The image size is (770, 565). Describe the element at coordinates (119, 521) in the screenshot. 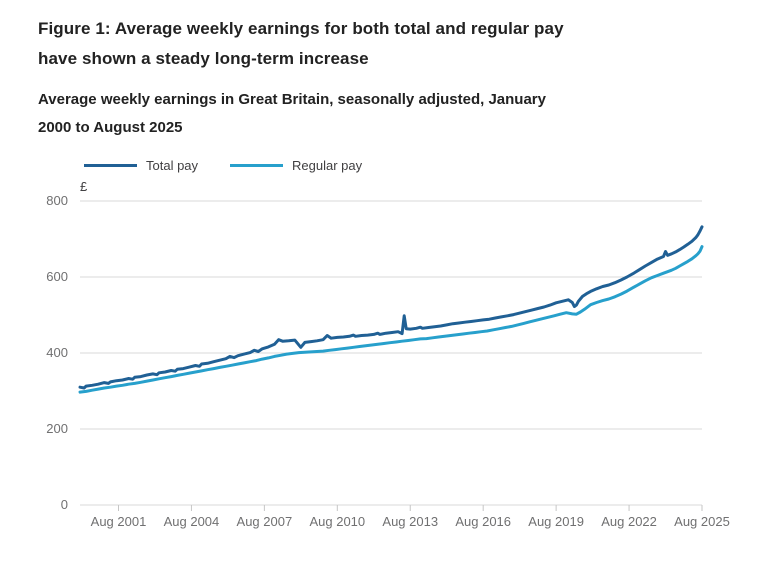

I see `x-tick-label: Aug 2001` at that location.